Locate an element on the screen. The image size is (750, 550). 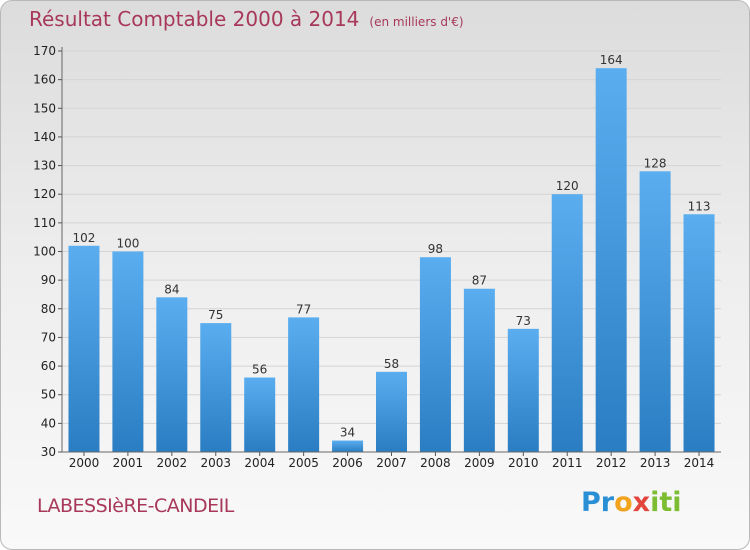
y-tick-label: 90 is located at coordinates (48, 280).